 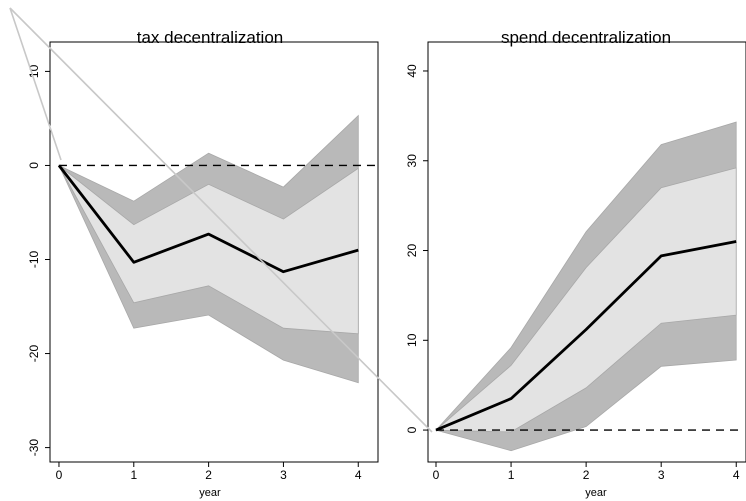 I want to click on y-tick-label: -10, so click(x=34, y=260).